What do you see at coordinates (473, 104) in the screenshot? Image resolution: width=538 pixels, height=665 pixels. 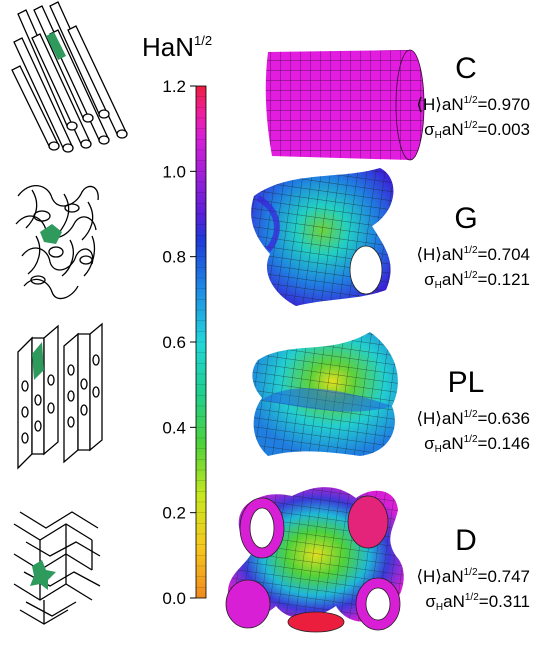 I see `mean-curvature-value: ⟨H⟩aN1/2=0.970` at bounding box center [473, 104].